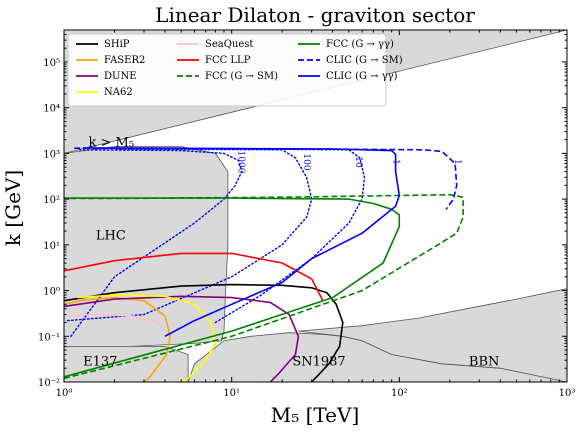  I want to click on region-label-k-m: k > M₅, so click(112, 143).